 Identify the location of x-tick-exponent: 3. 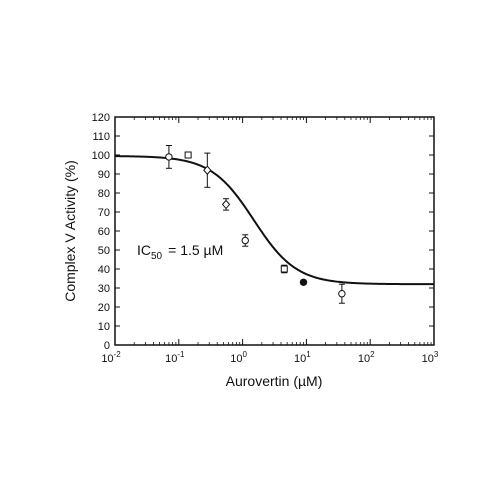
(436, 354).